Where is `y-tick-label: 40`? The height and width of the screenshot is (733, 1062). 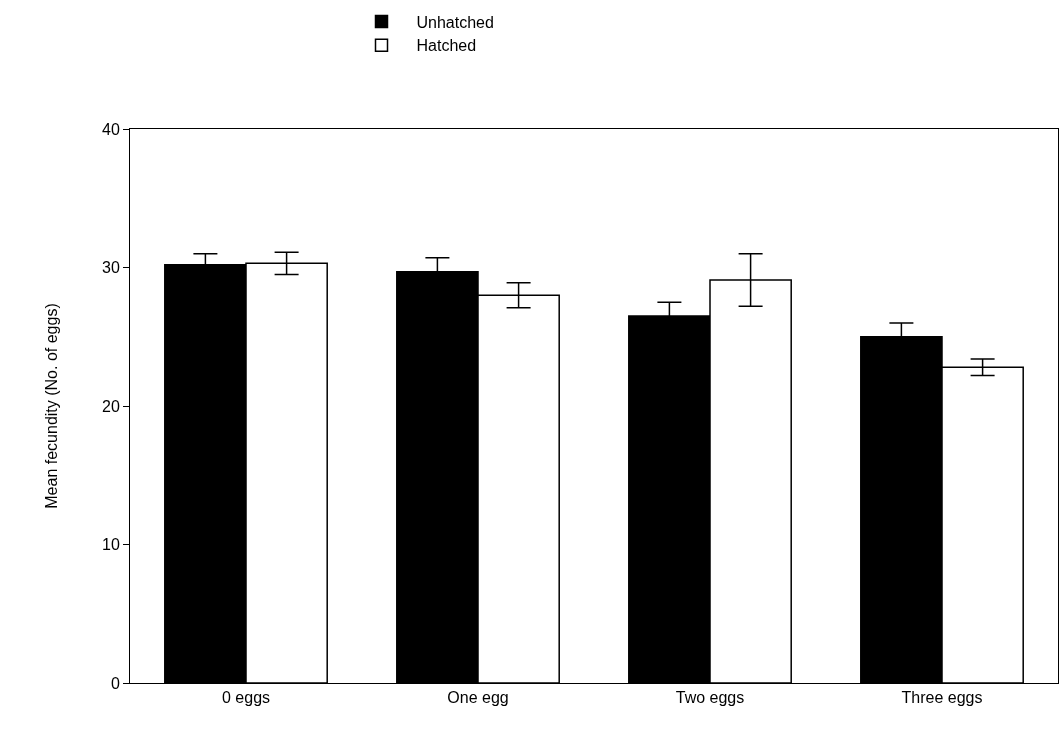
y-tick-label: 40 is located at coordinates (111, 129).